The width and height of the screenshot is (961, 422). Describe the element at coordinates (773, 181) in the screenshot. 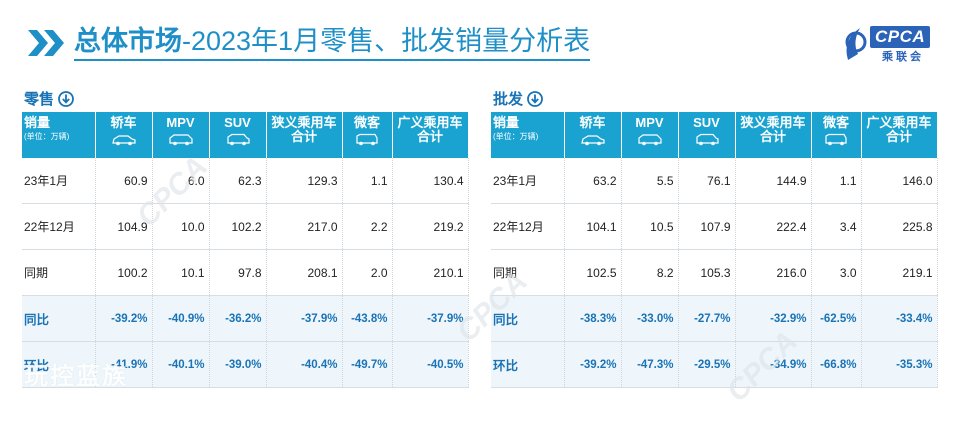

I see `cell: 144.9` at that location.